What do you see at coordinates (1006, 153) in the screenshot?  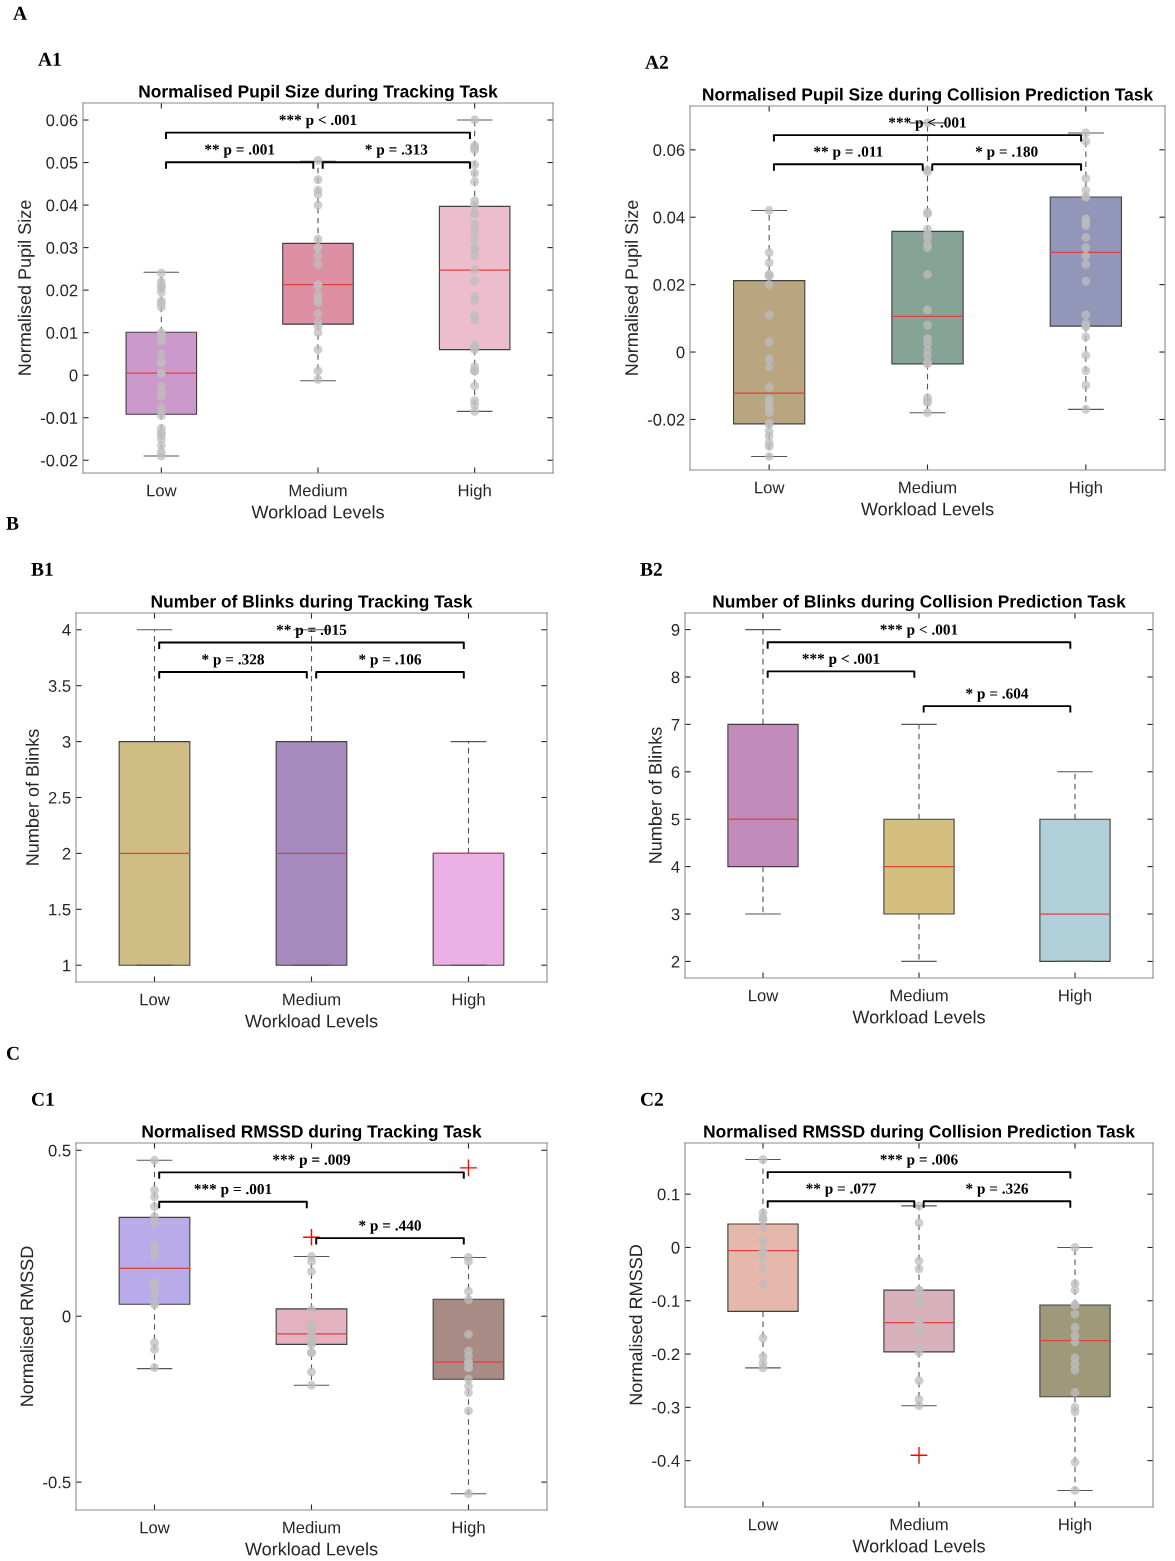 I see `annotation: * p = .180` at bounding box center [1006, 153].